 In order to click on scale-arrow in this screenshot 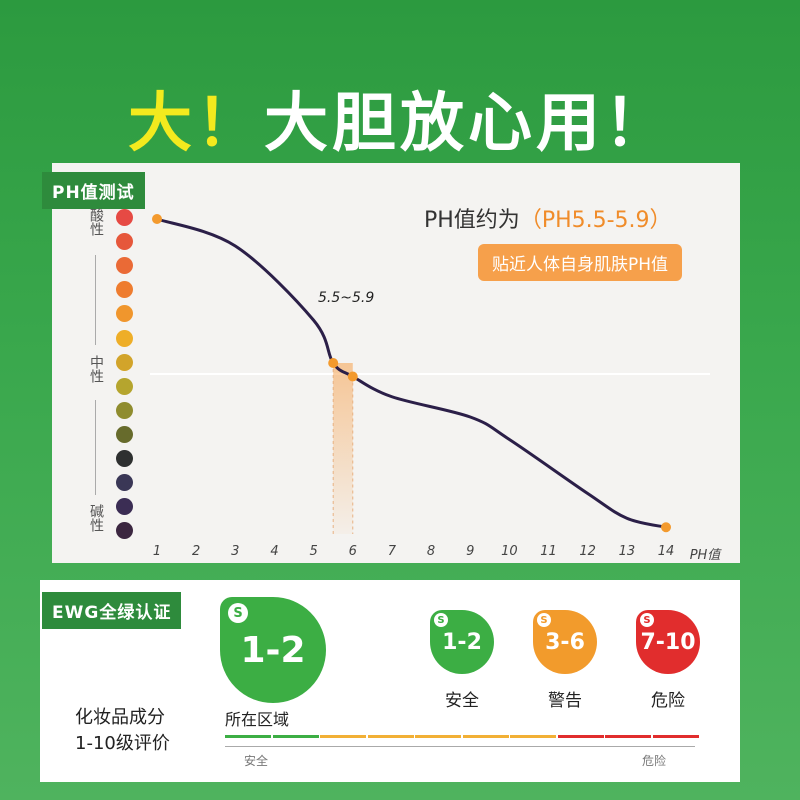, I will do `click(460, 746)`.